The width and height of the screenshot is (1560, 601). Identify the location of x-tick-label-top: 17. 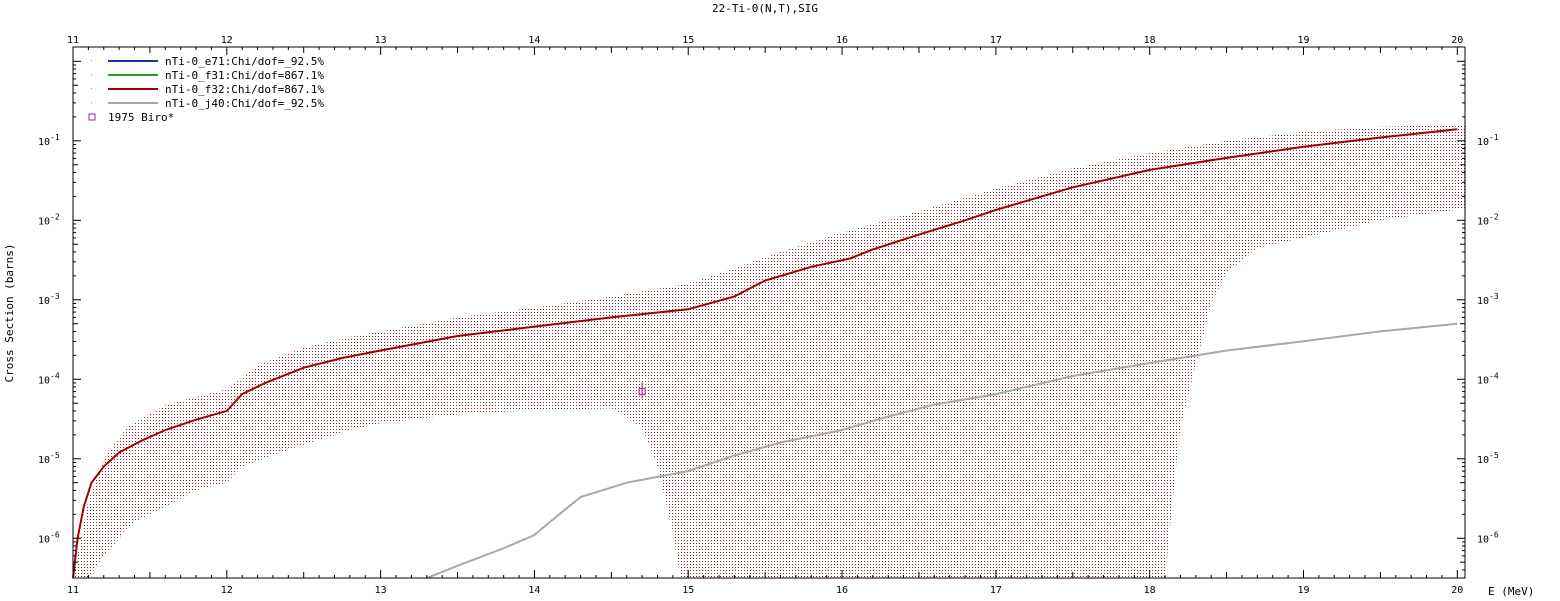
(996, 40).